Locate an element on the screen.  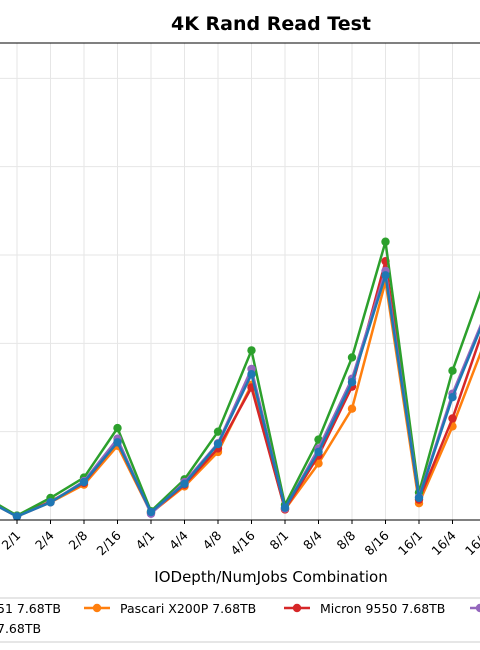
legend-entry-pascari: Pascari X200P 7.68TB is located at coordinates (170, 608).